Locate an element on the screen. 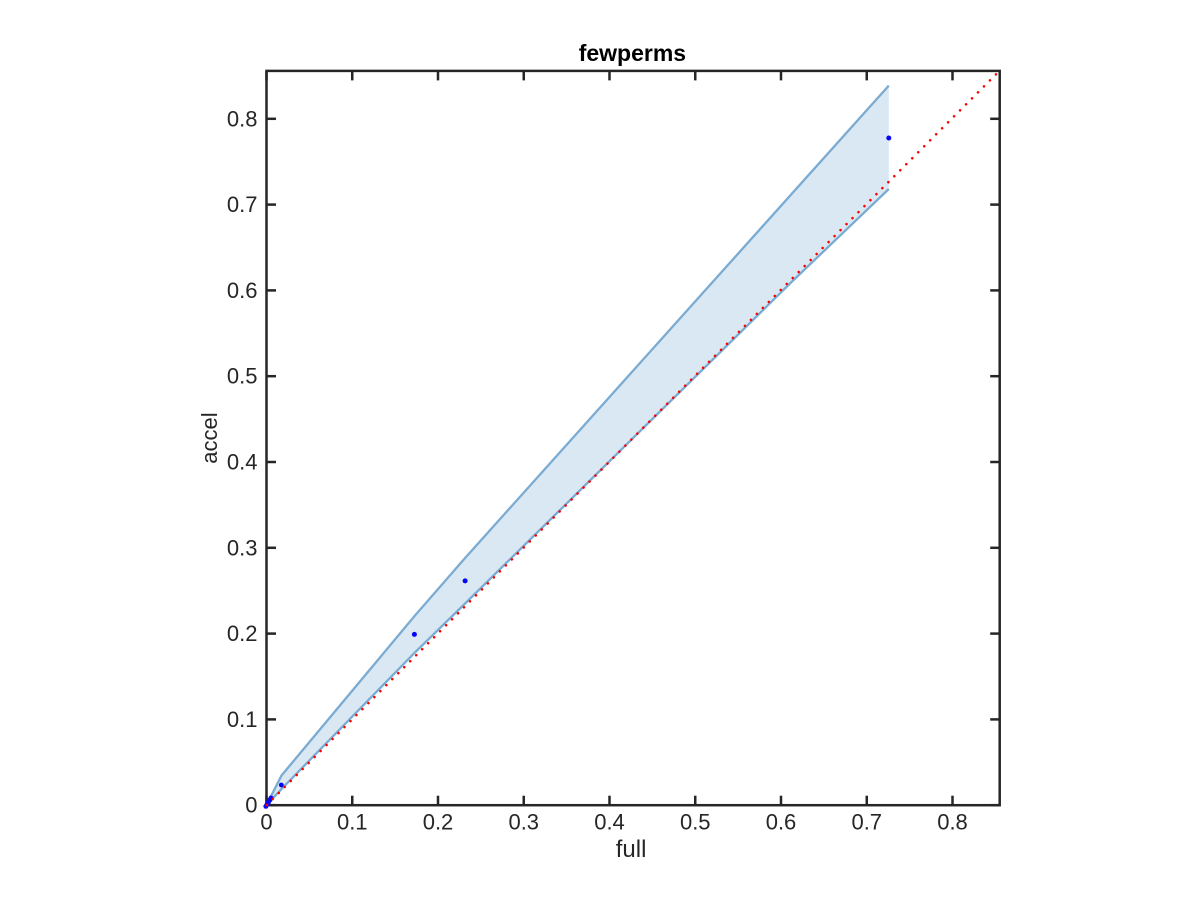 The height and width of the screenshot is (905, 1200). svg-text: accel is located at coordinates (209, 437).